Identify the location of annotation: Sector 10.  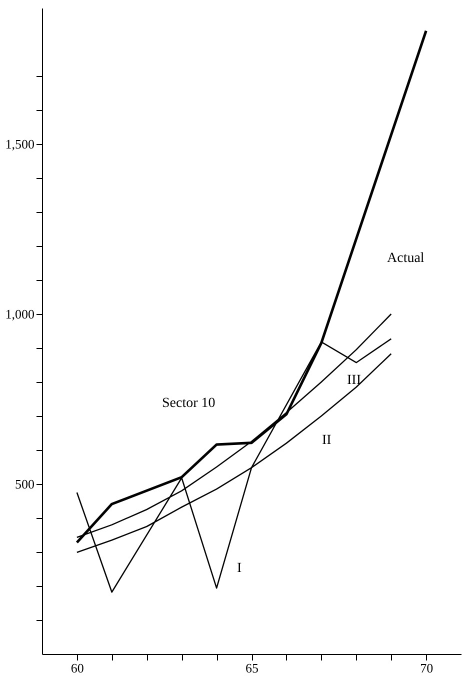
(189, 403).